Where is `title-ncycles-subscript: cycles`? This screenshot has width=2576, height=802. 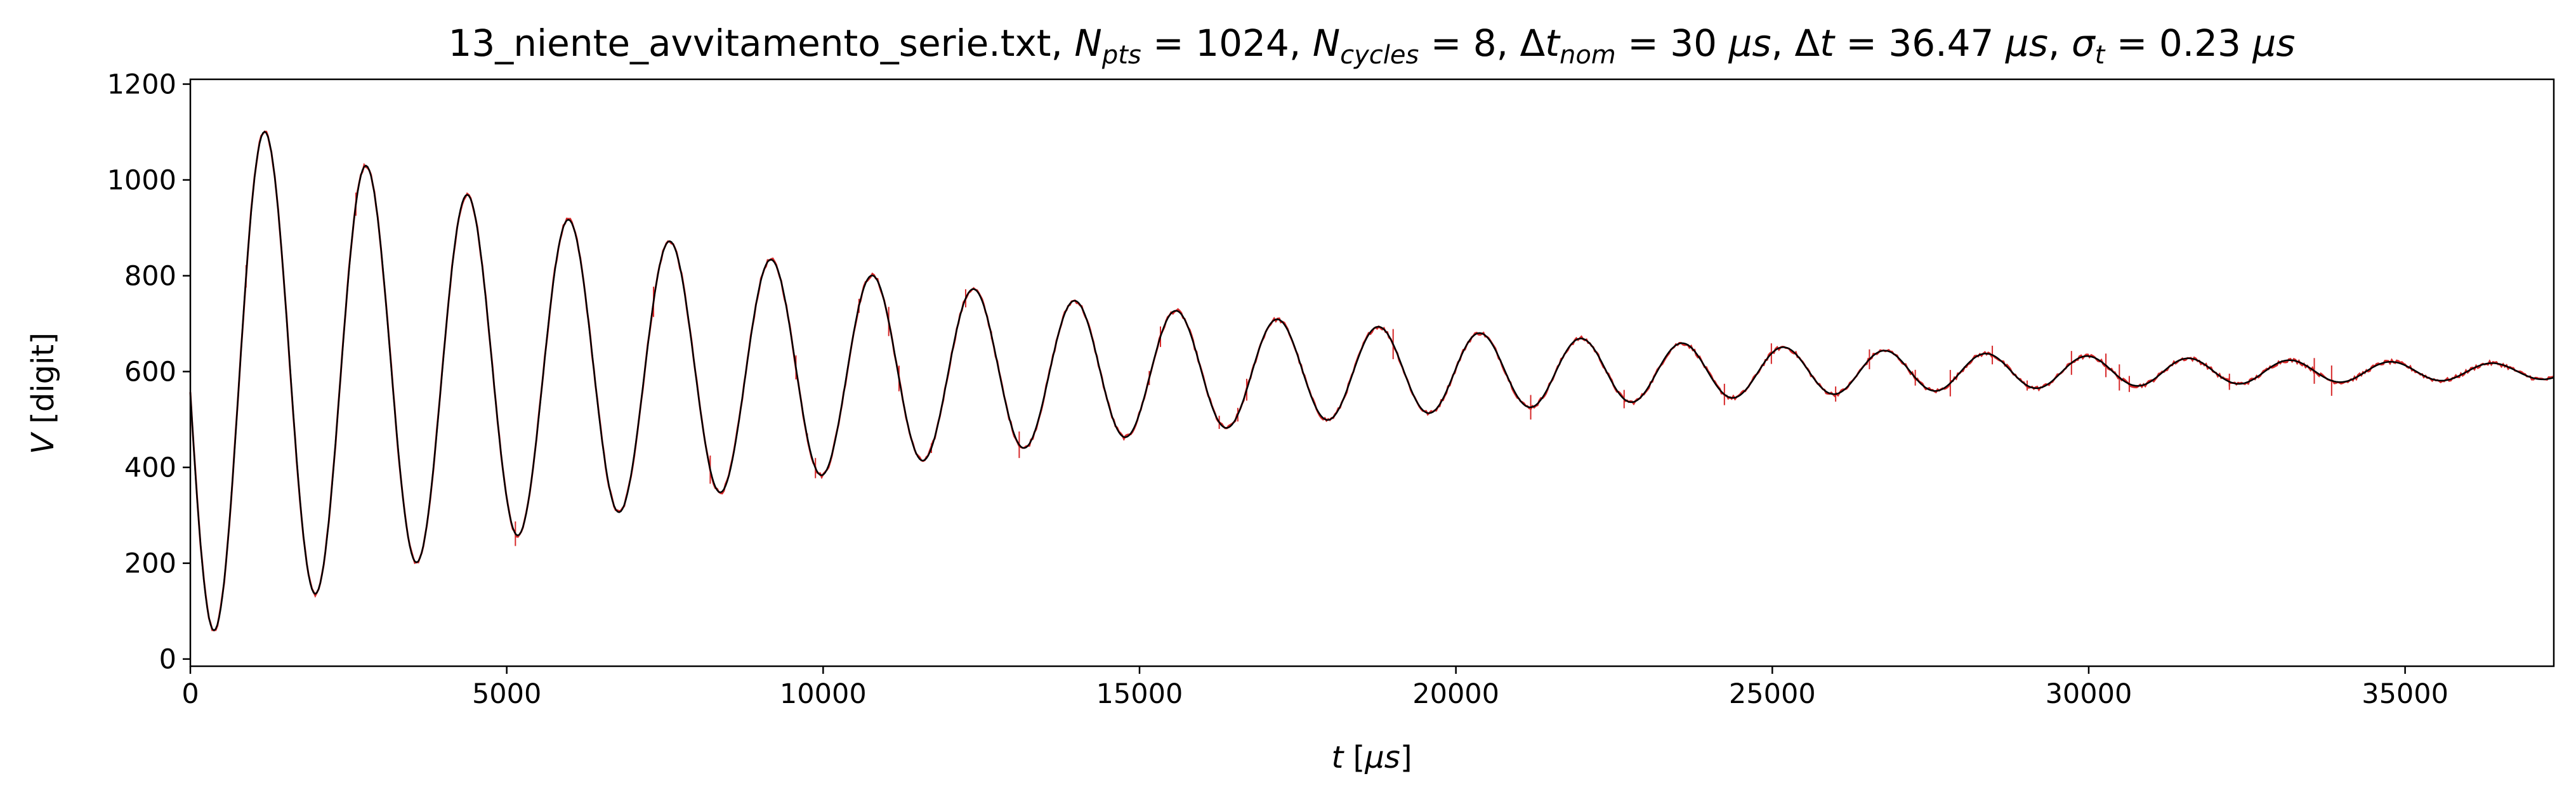
title-ncycles-subscript: cycles is located at coordinates (1379, 55).